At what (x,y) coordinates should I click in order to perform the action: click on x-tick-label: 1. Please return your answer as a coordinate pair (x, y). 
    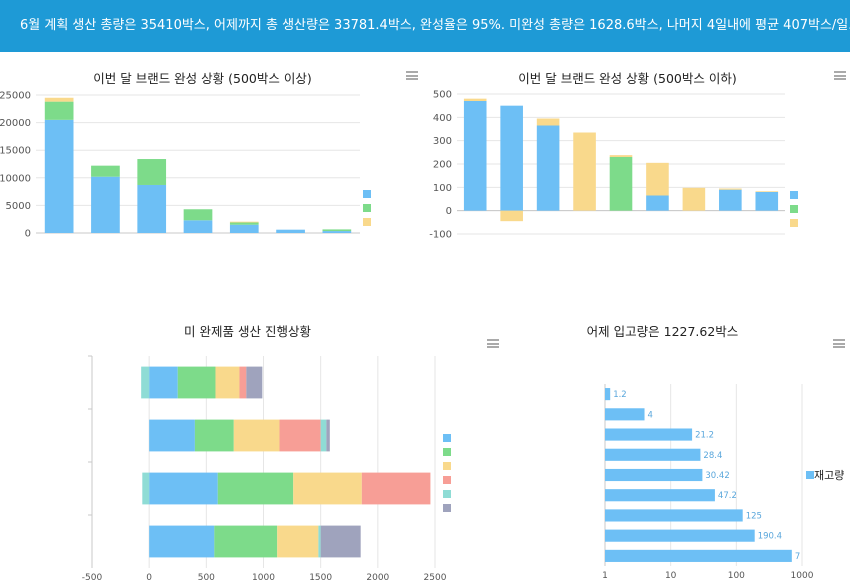
    Looking at the image, I should click on (605, 576).